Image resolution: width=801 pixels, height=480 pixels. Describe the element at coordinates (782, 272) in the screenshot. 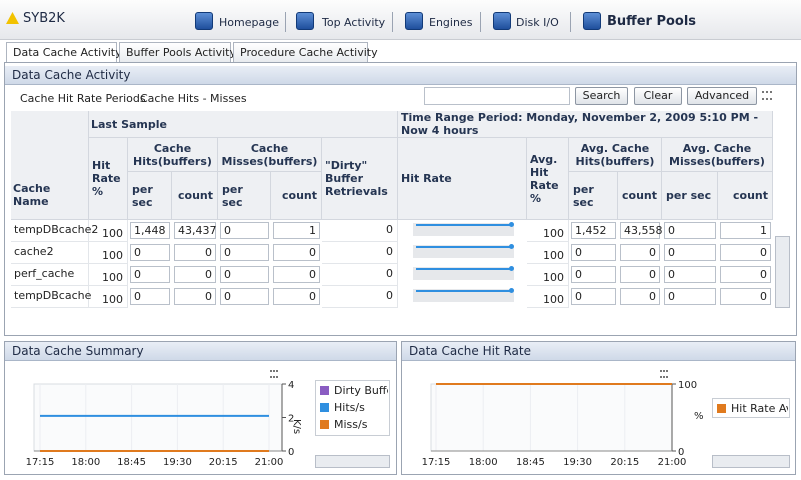

I see `table-scrollbar` at that location.